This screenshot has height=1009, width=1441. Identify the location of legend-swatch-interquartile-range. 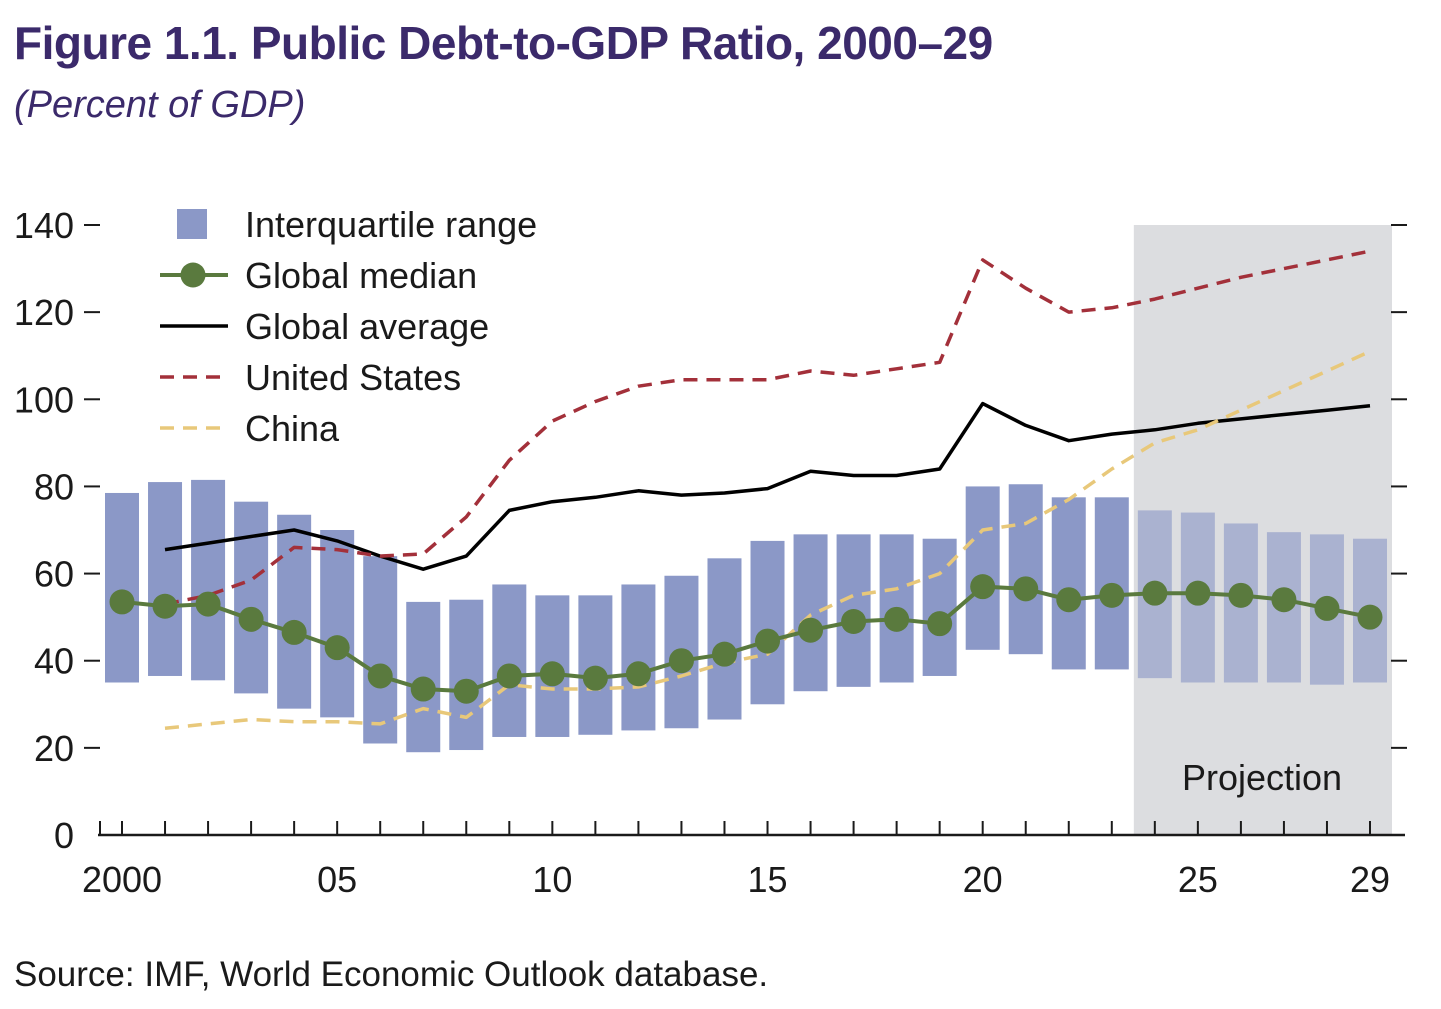
(192, 224).